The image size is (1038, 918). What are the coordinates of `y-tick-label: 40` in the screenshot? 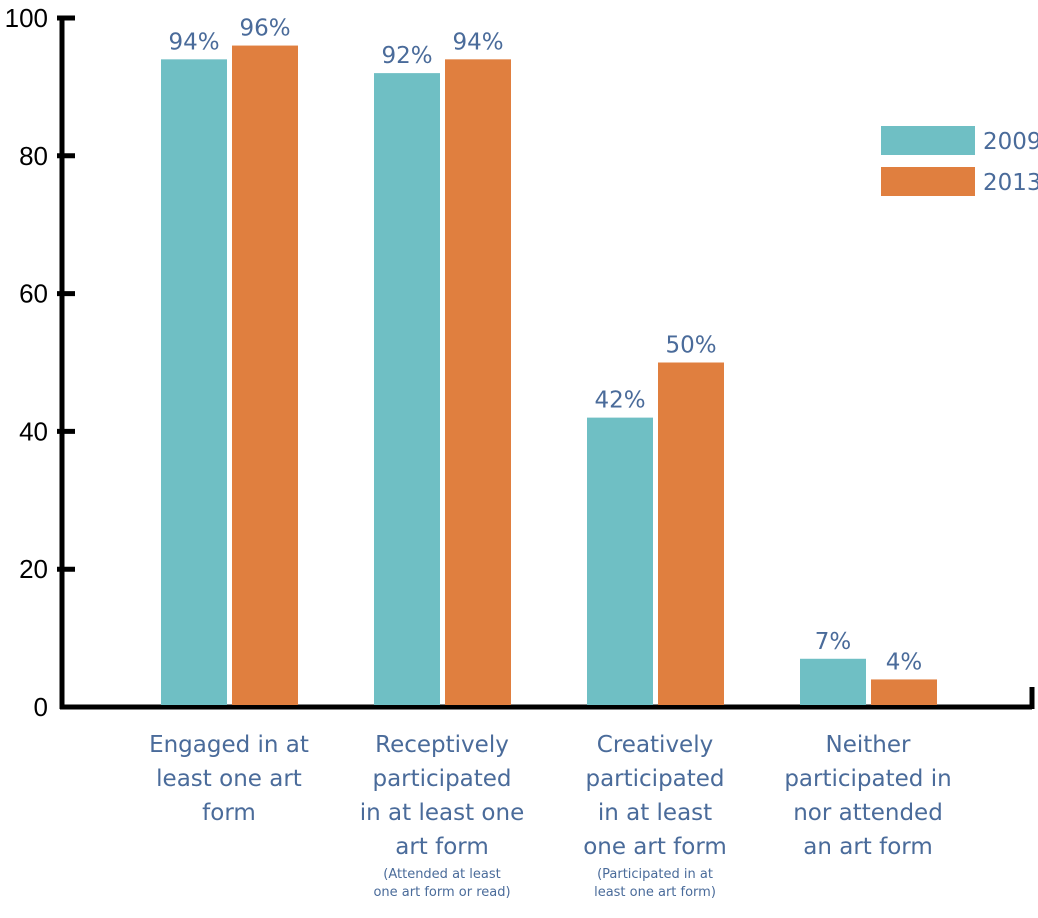 It's located at (33, 431).